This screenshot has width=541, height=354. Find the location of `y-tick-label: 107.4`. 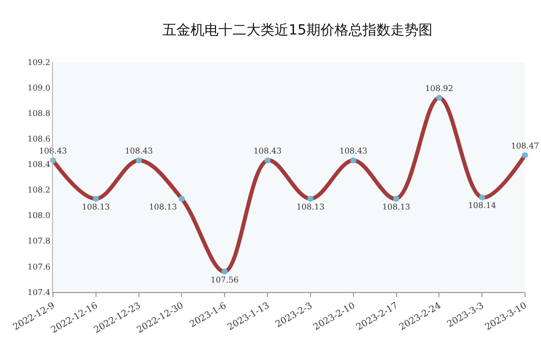

y-tick-label: 107.4 is located at coordinates (38, 292).